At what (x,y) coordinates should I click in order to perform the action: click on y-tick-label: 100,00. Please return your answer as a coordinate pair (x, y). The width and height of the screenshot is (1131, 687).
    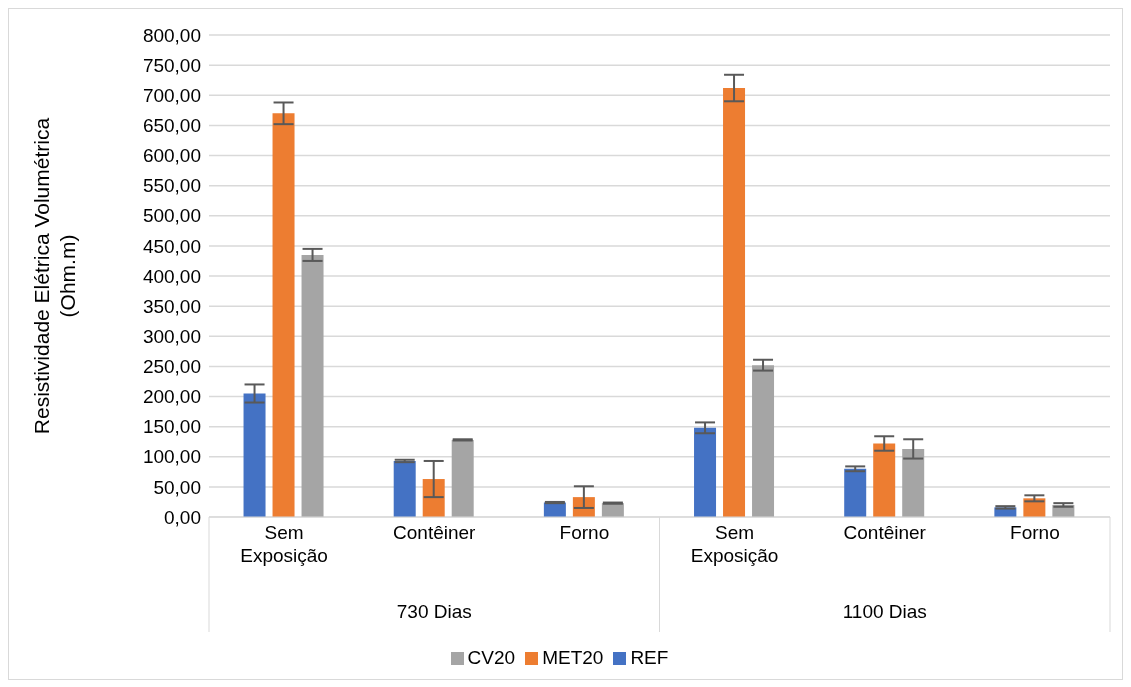
    Looking at the image, I should click on (171, 457).